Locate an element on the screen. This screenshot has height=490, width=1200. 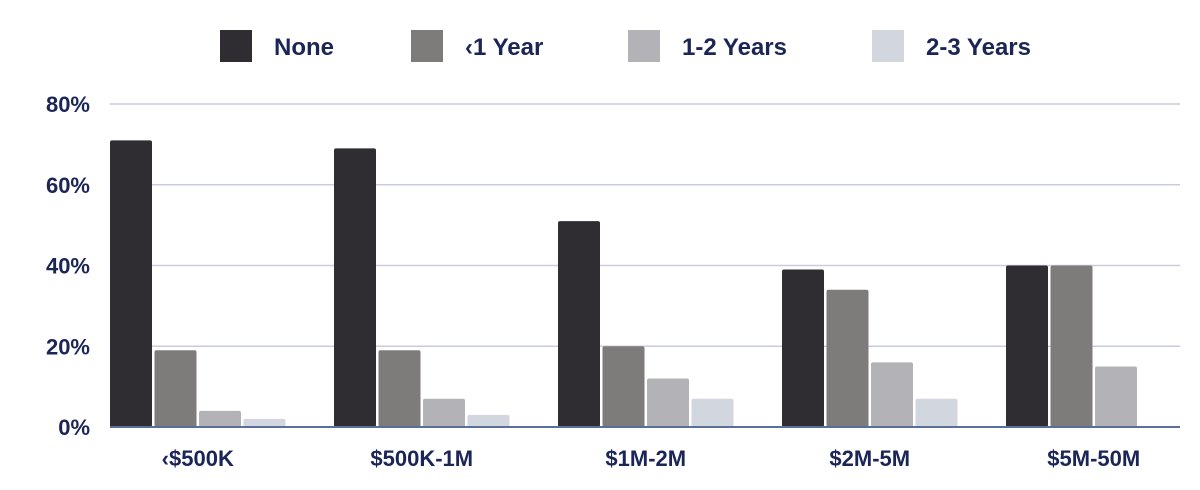
legend-label: 2-3 Years is located at coordinates (978, 47).